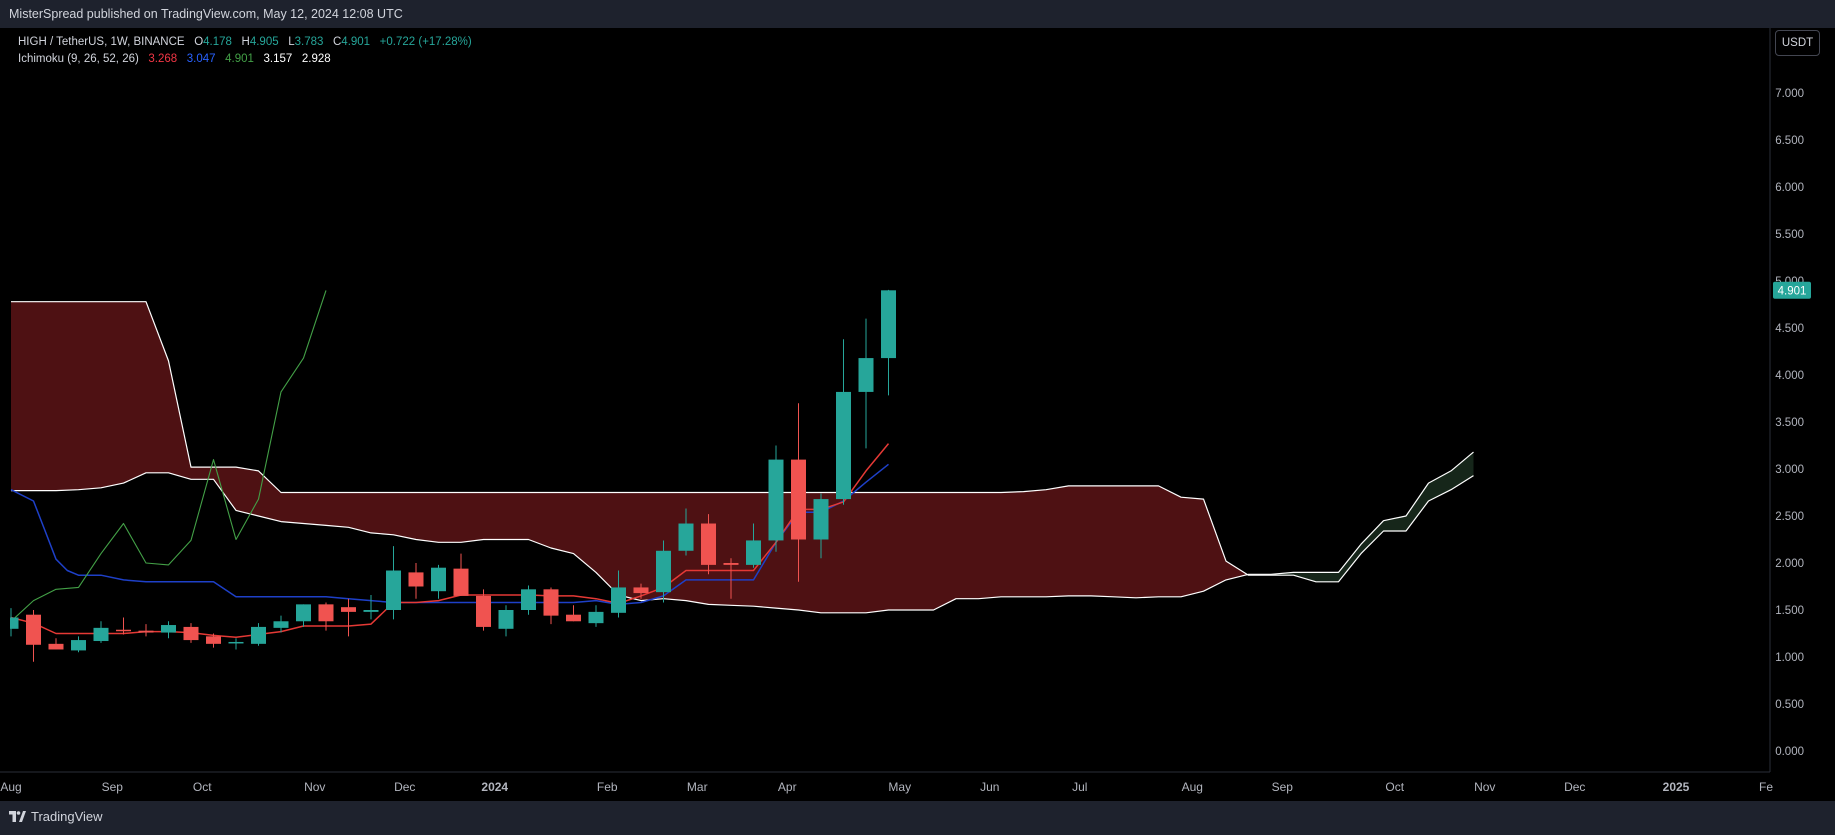  I want to click on span-b-value: 2.928, so click(316, 59).